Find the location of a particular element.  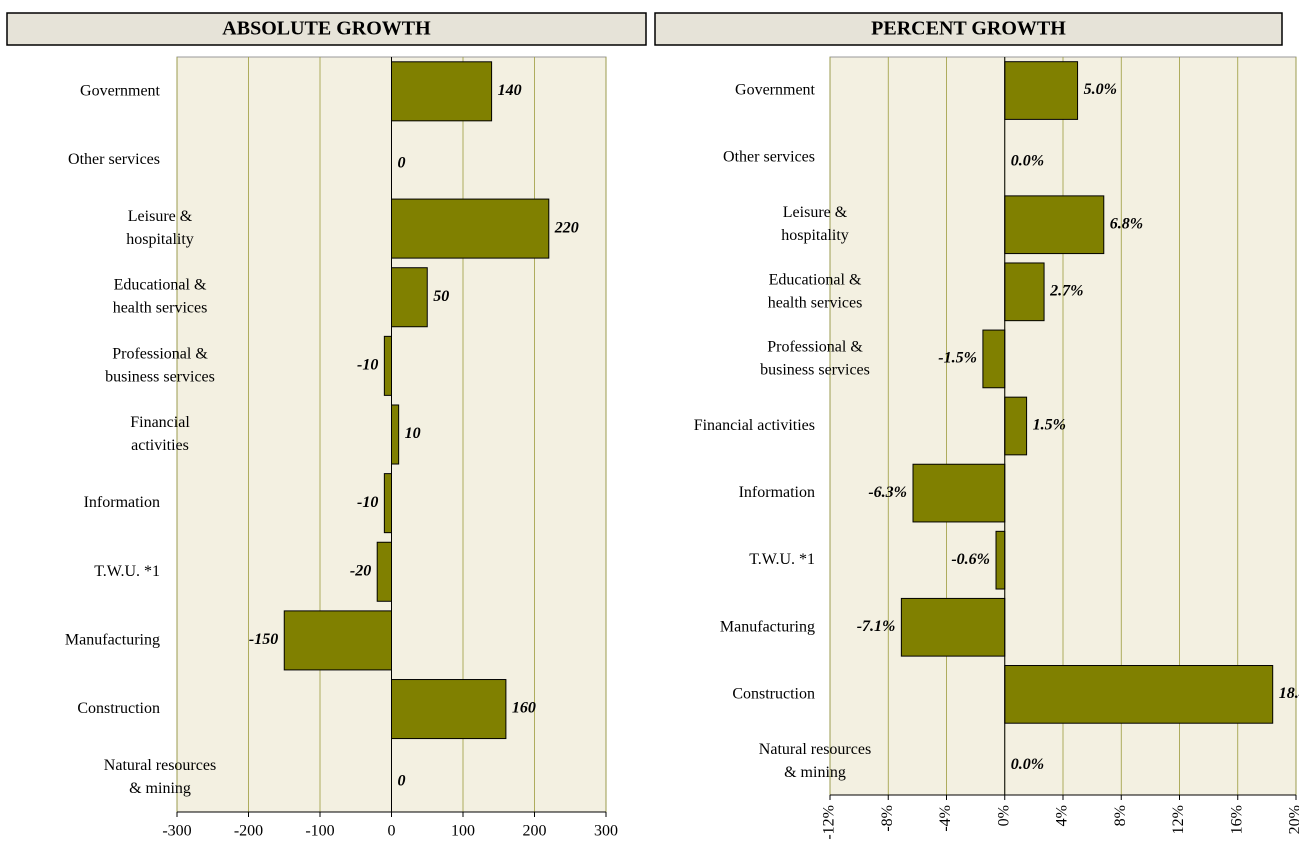

data-label: 2.7% is located at coordinates (1066, 290).